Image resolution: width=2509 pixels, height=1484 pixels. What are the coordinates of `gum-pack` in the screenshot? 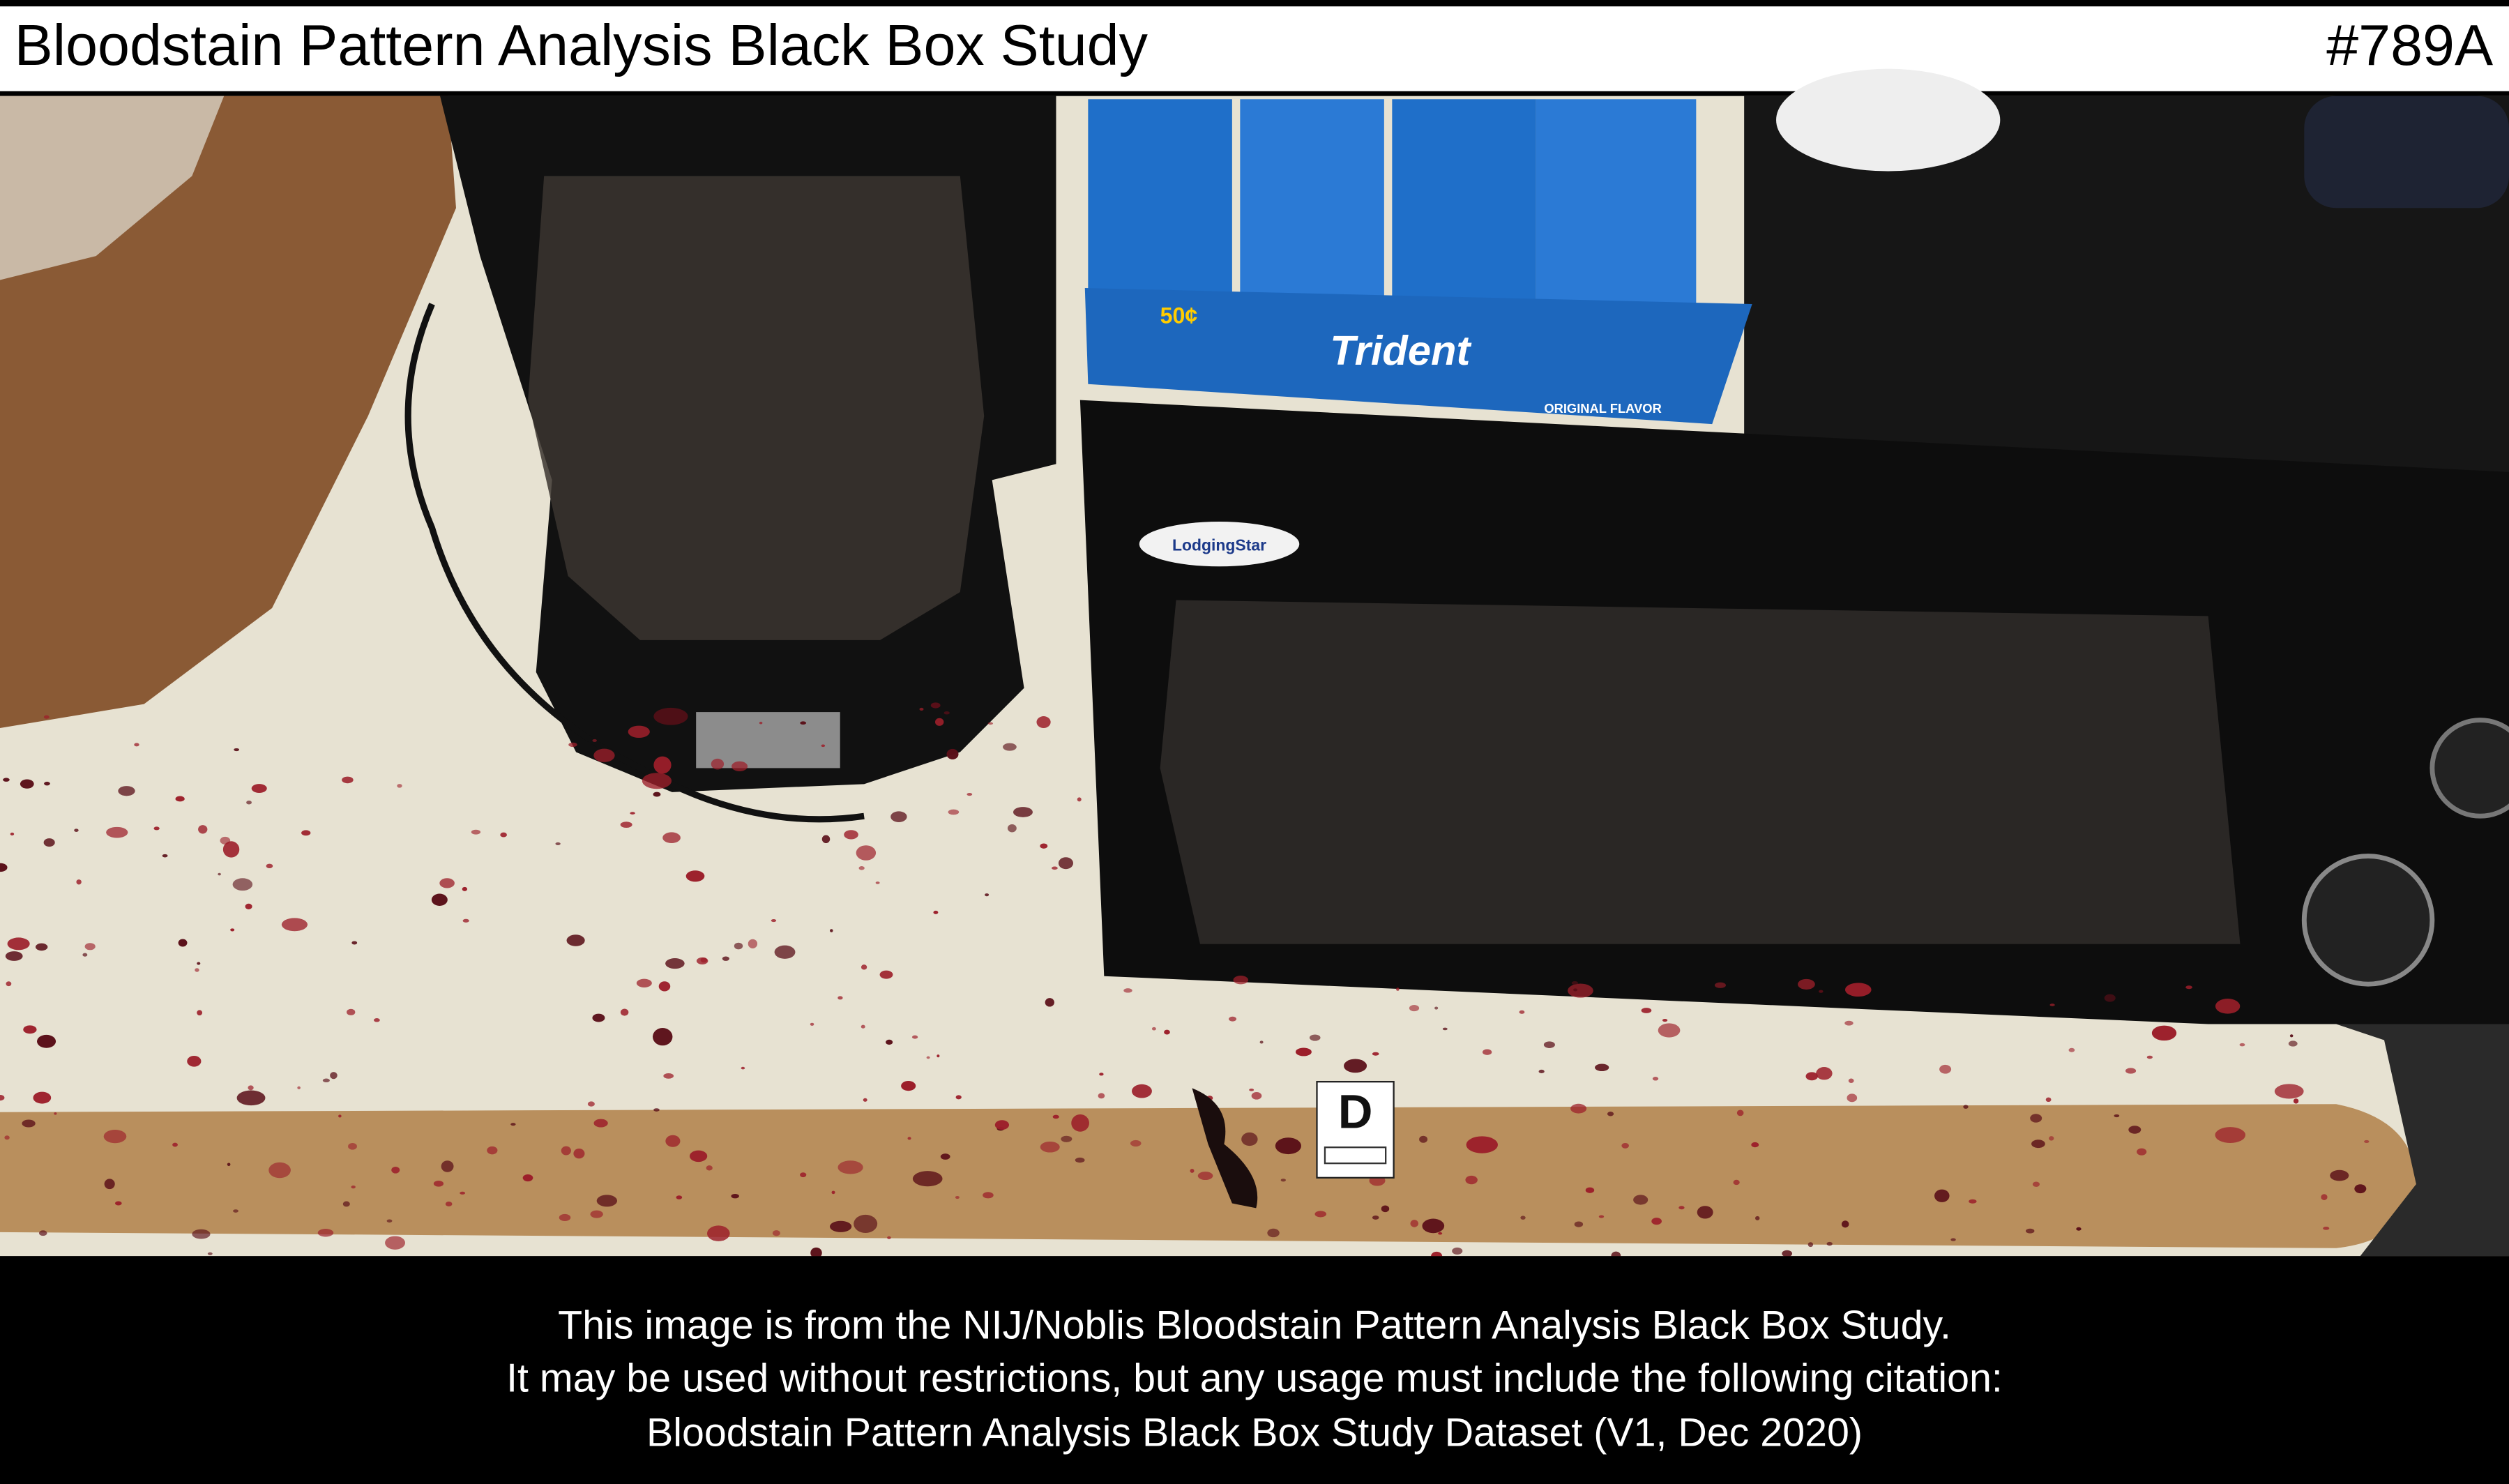 It's located at (1464, 203).